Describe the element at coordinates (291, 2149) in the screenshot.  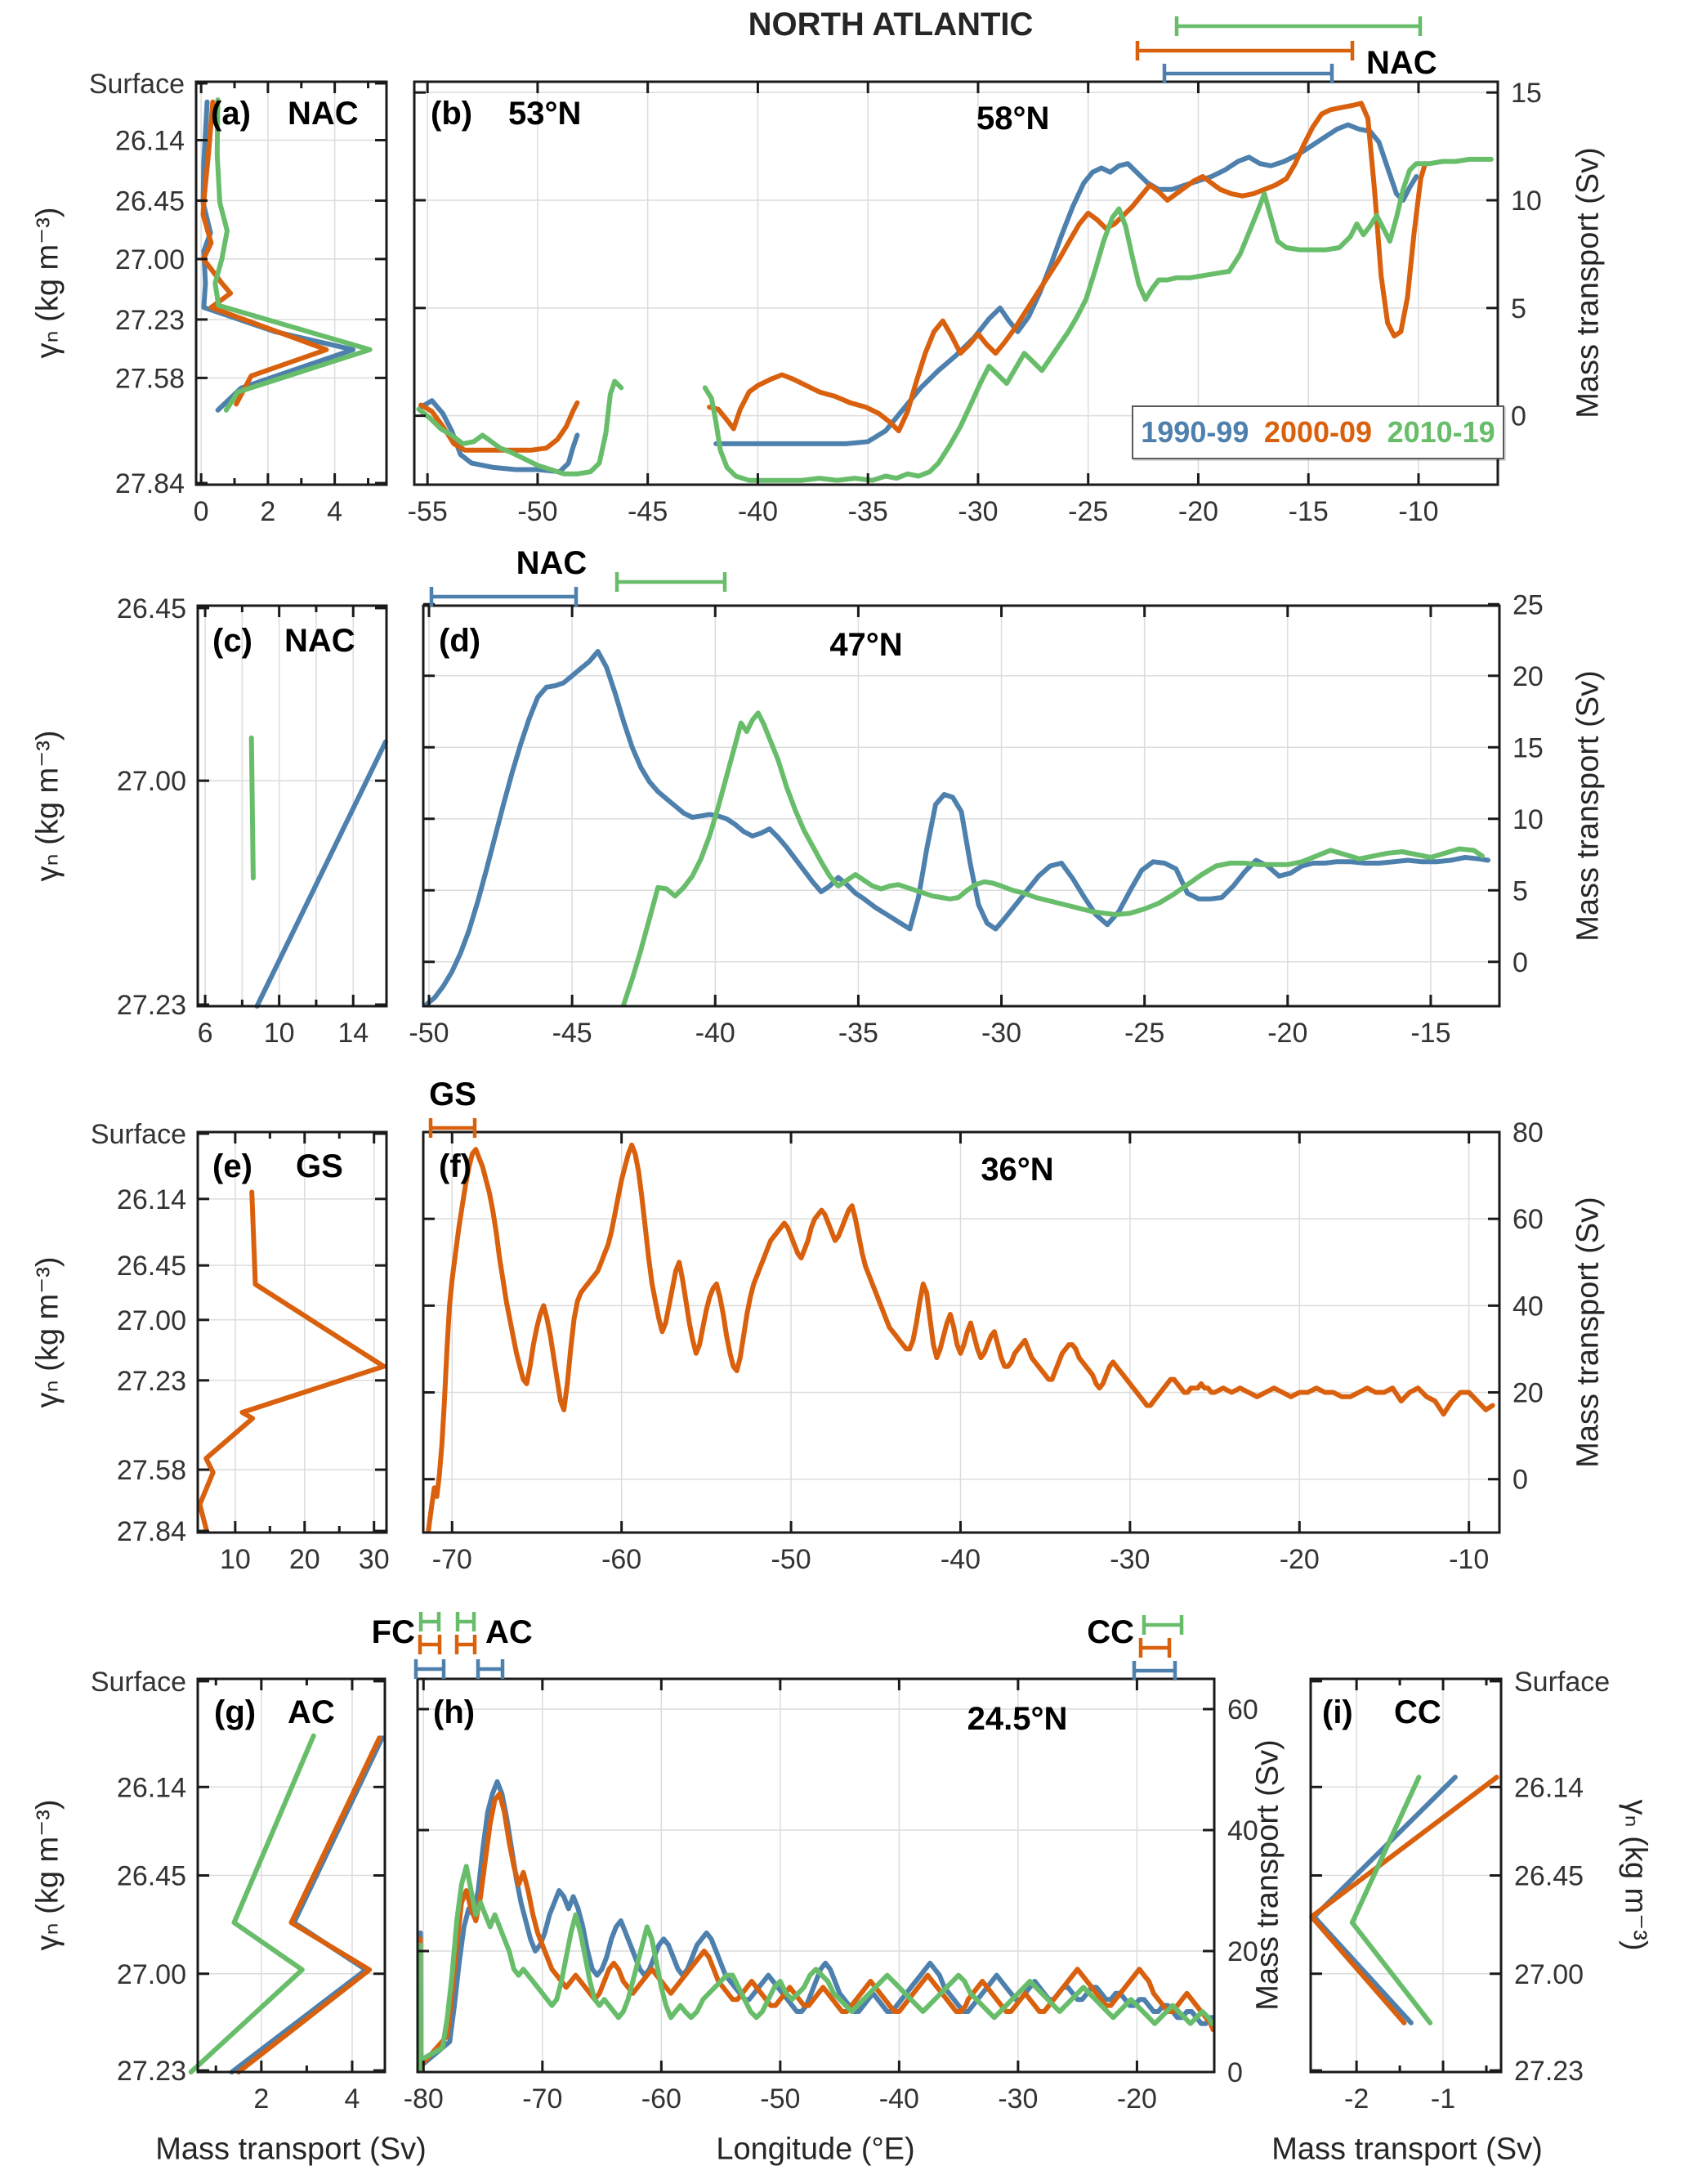
I see `x-axis-label-mass-panel-g: Mass transport (Sv)` at that location.